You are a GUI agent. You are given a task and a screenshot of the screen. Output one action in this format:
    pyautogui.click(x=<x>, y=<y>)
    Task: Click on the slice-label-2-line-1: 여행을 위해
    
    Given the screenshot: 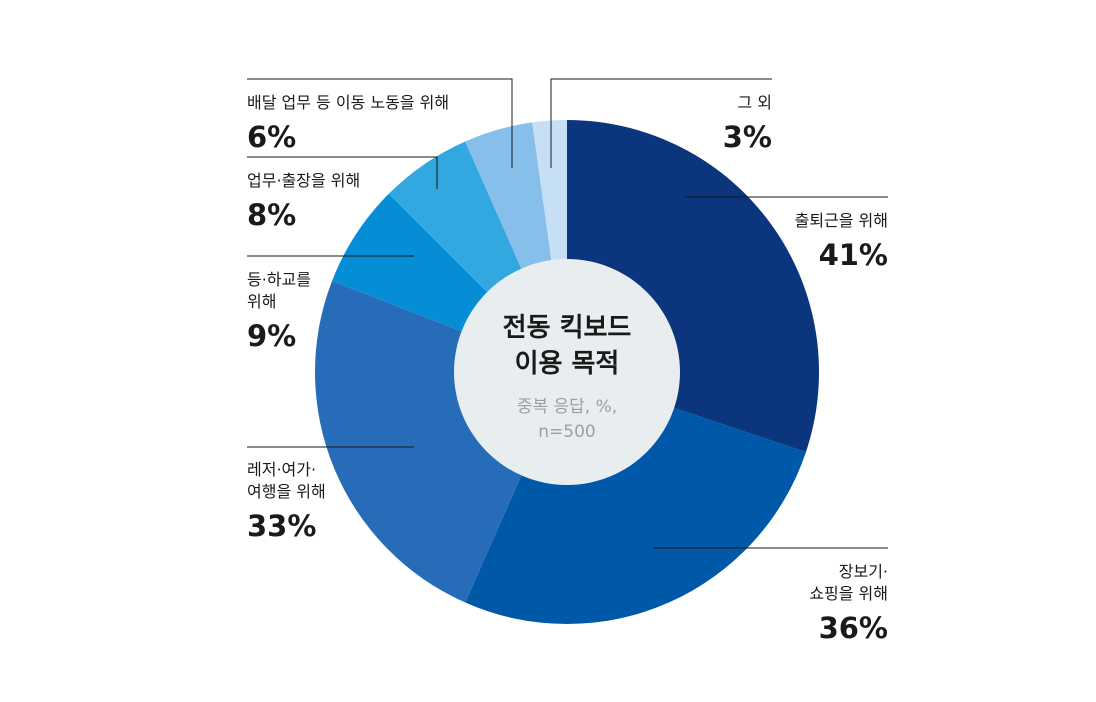 What is the action you would take?
    pyautogui.click(x=286, y=491)
    